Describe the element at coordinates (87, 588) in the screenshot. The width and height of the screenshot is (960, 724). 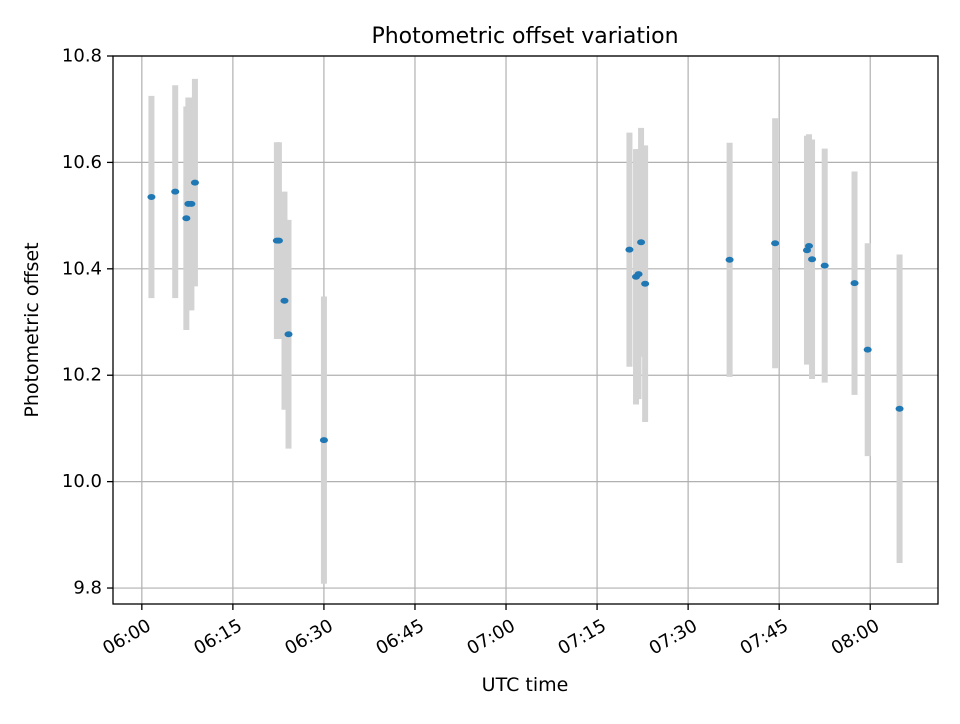
I see `y-tick-label: 9.8` at that location.